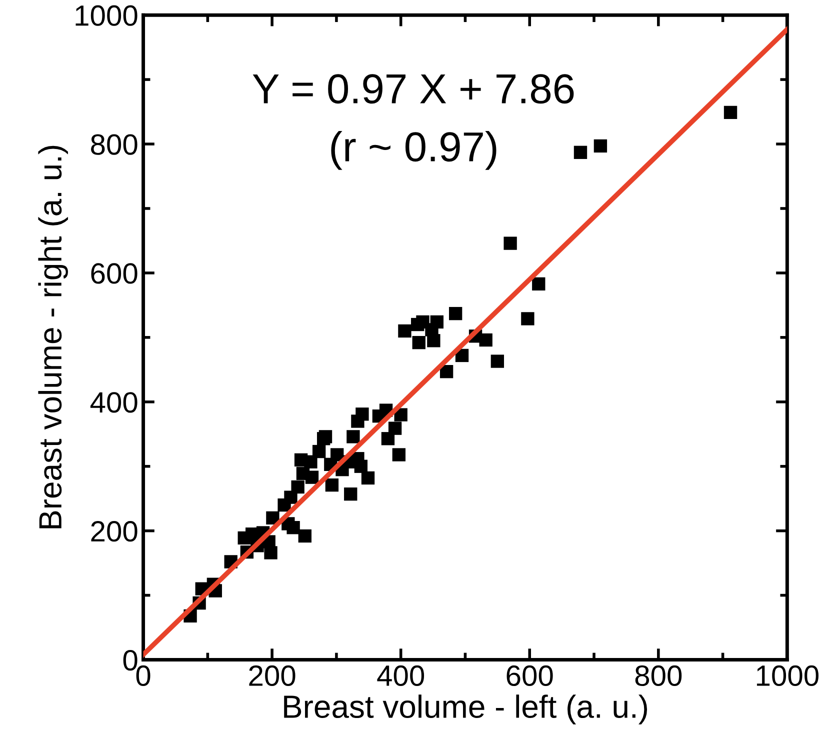 This screenshot has width=833, height=754. What do you see at coordinates (143, 675) in the screenshot?
I see `x-tick-label: 0` at bounding box center [143, 675].